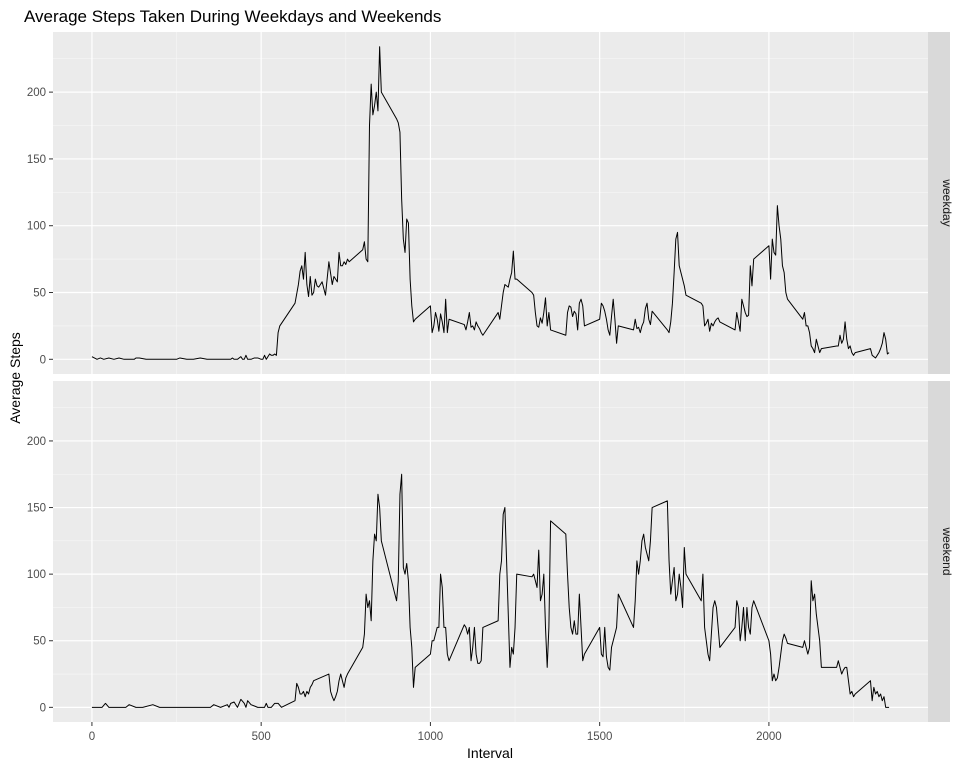  Describe the element at coordinates (431, 737) in the screenshot. I see `x-tick-label: 1000` at that location.